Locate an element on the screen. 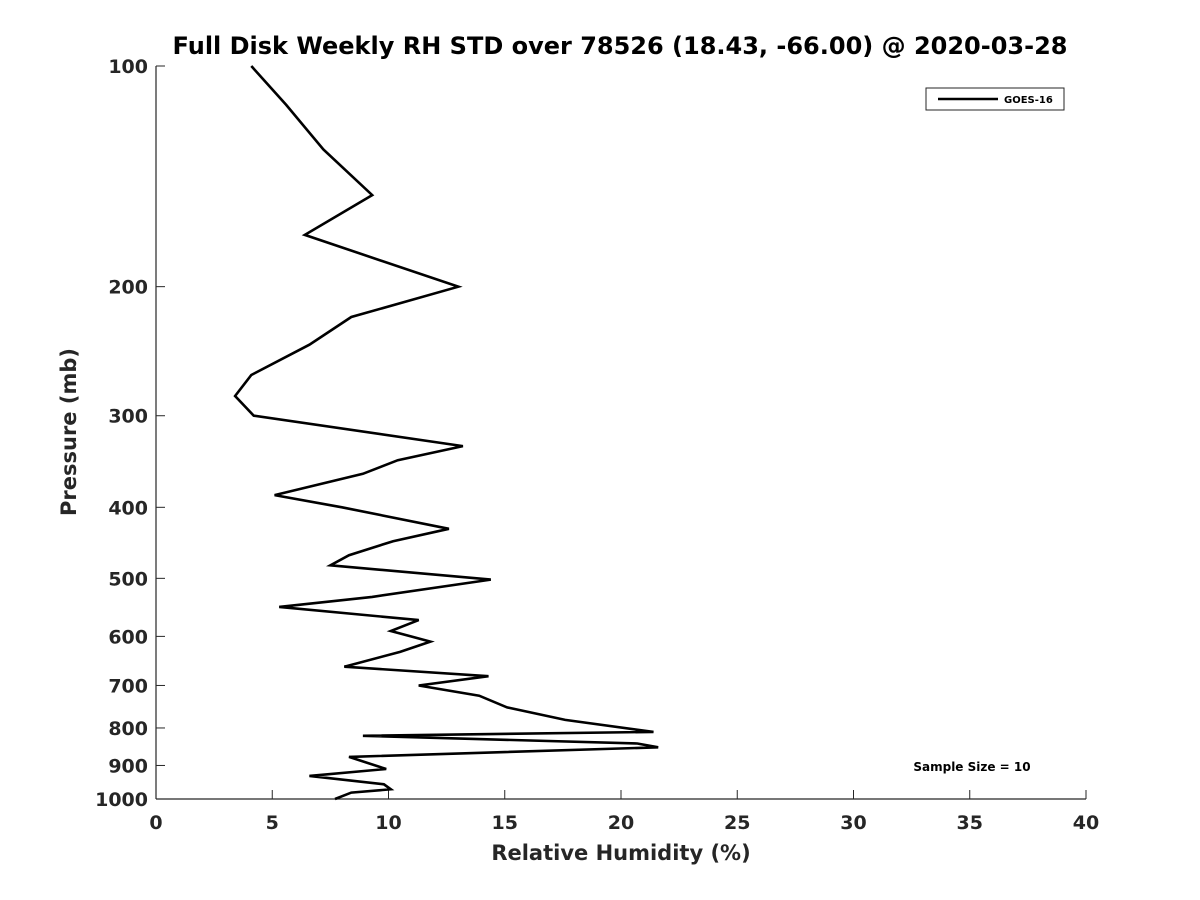 Image resolution: width=1200 pixels, height=900 pixels. legend: GOES-16 is located at coordinates (995, 99).